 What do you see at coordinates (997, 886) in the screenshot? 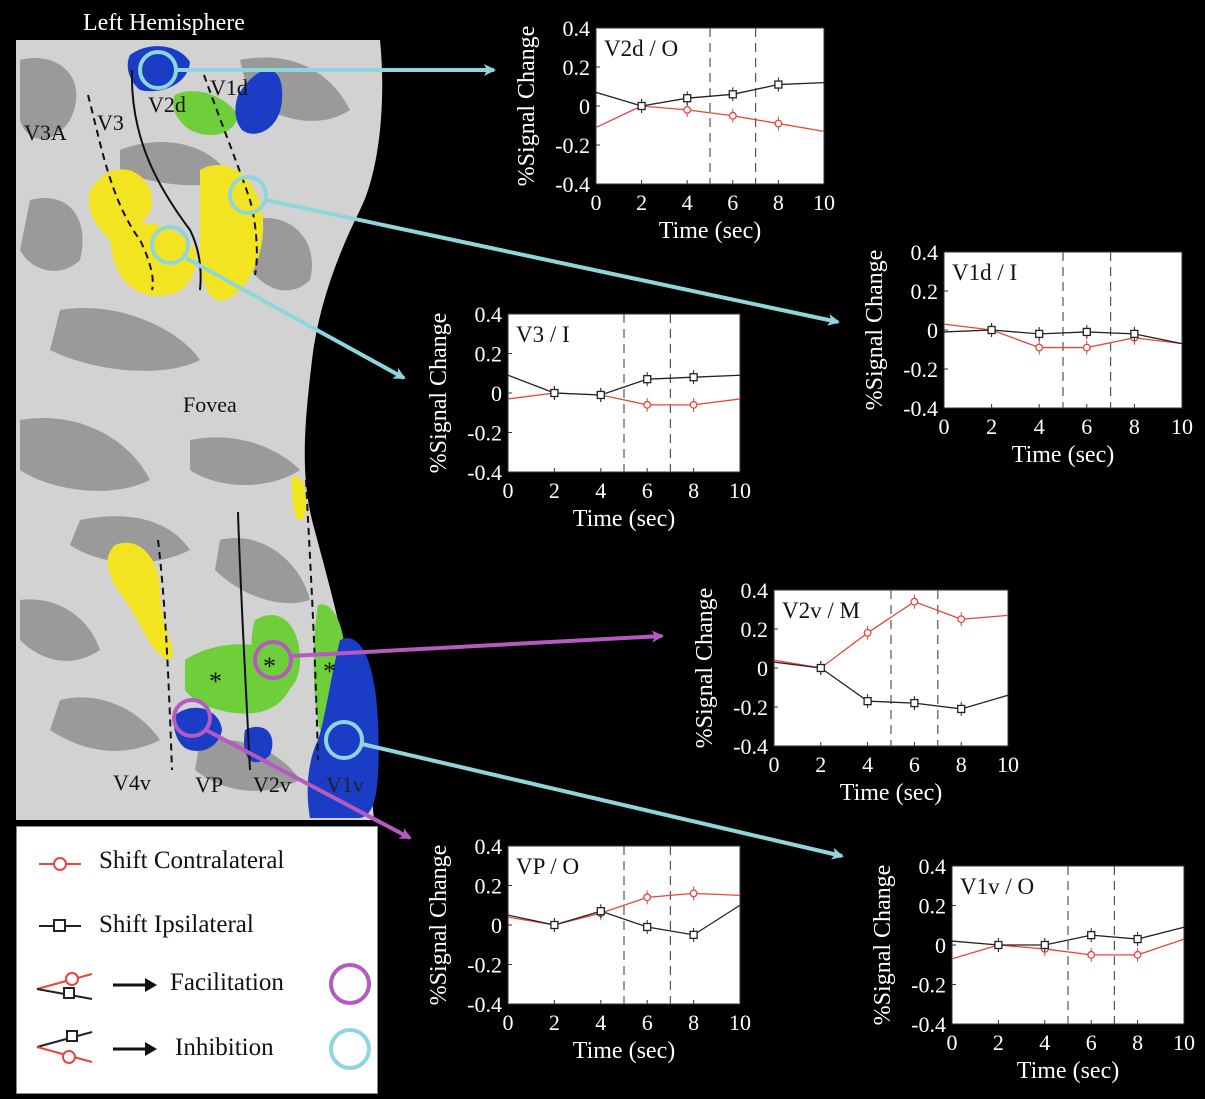
I see `chart-title: V1v / O` at bounding box center [997, 886].